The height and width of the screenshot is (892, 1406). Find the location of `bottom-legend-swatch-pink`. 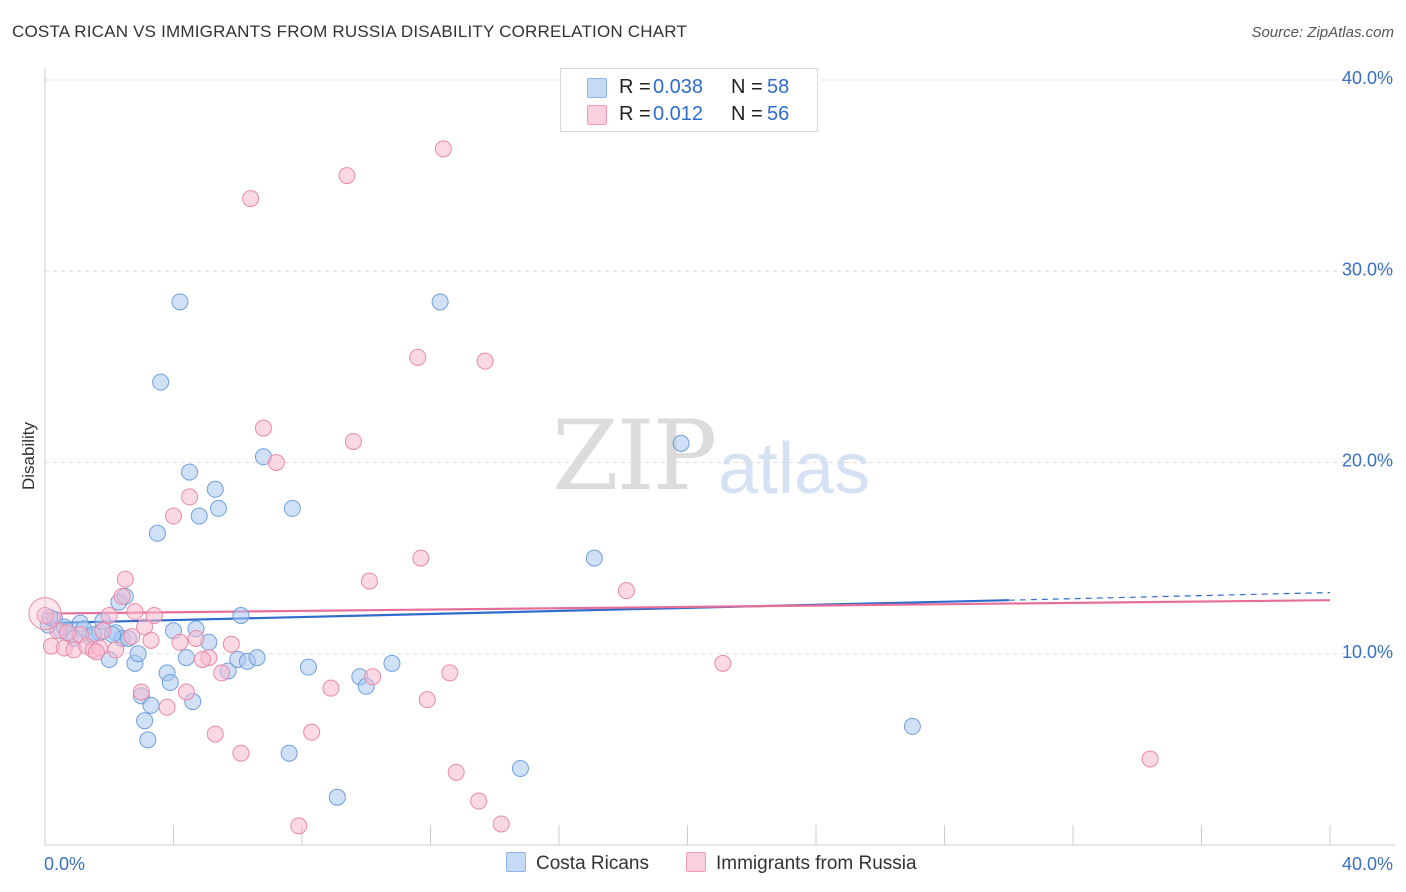

bottom-legend-swatch-pink is located at coordinates (696, 862).